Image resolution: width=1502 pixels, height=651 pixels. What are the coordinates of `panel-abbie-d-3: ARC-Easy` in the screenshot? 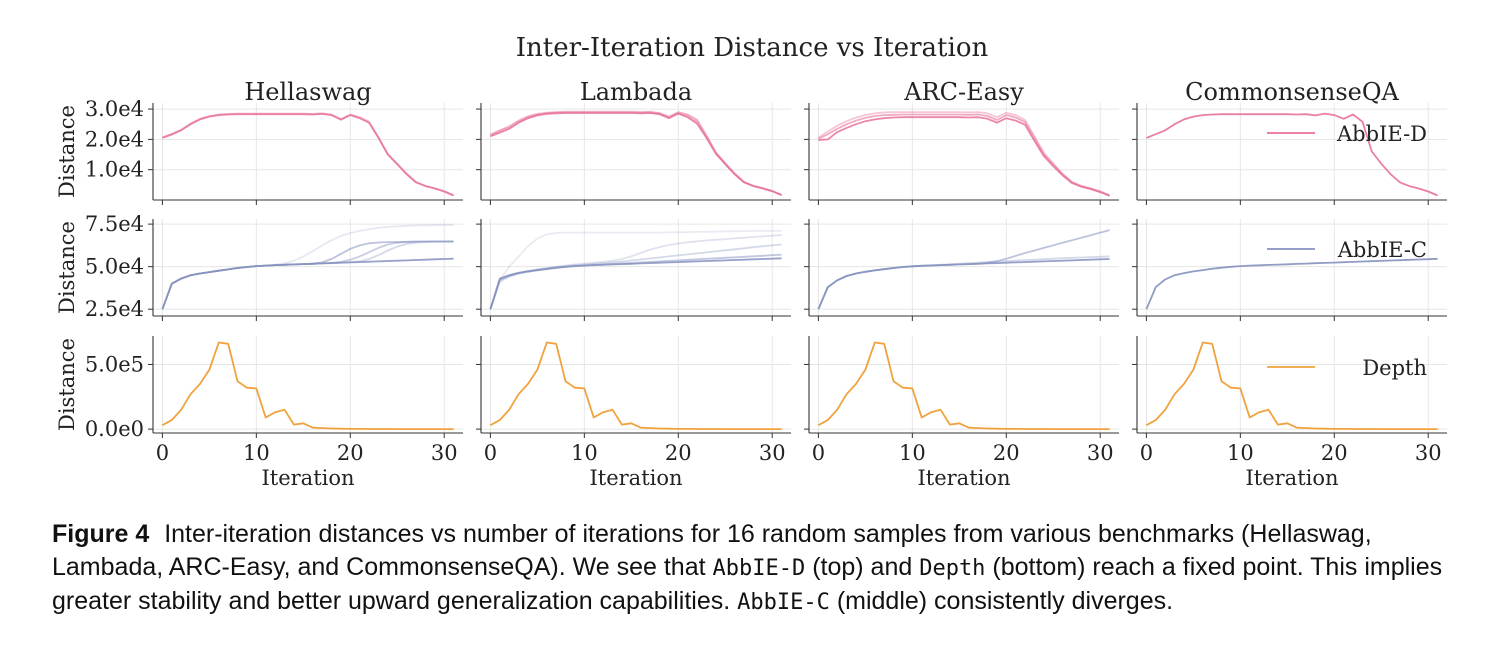 It's located at (961, 141).